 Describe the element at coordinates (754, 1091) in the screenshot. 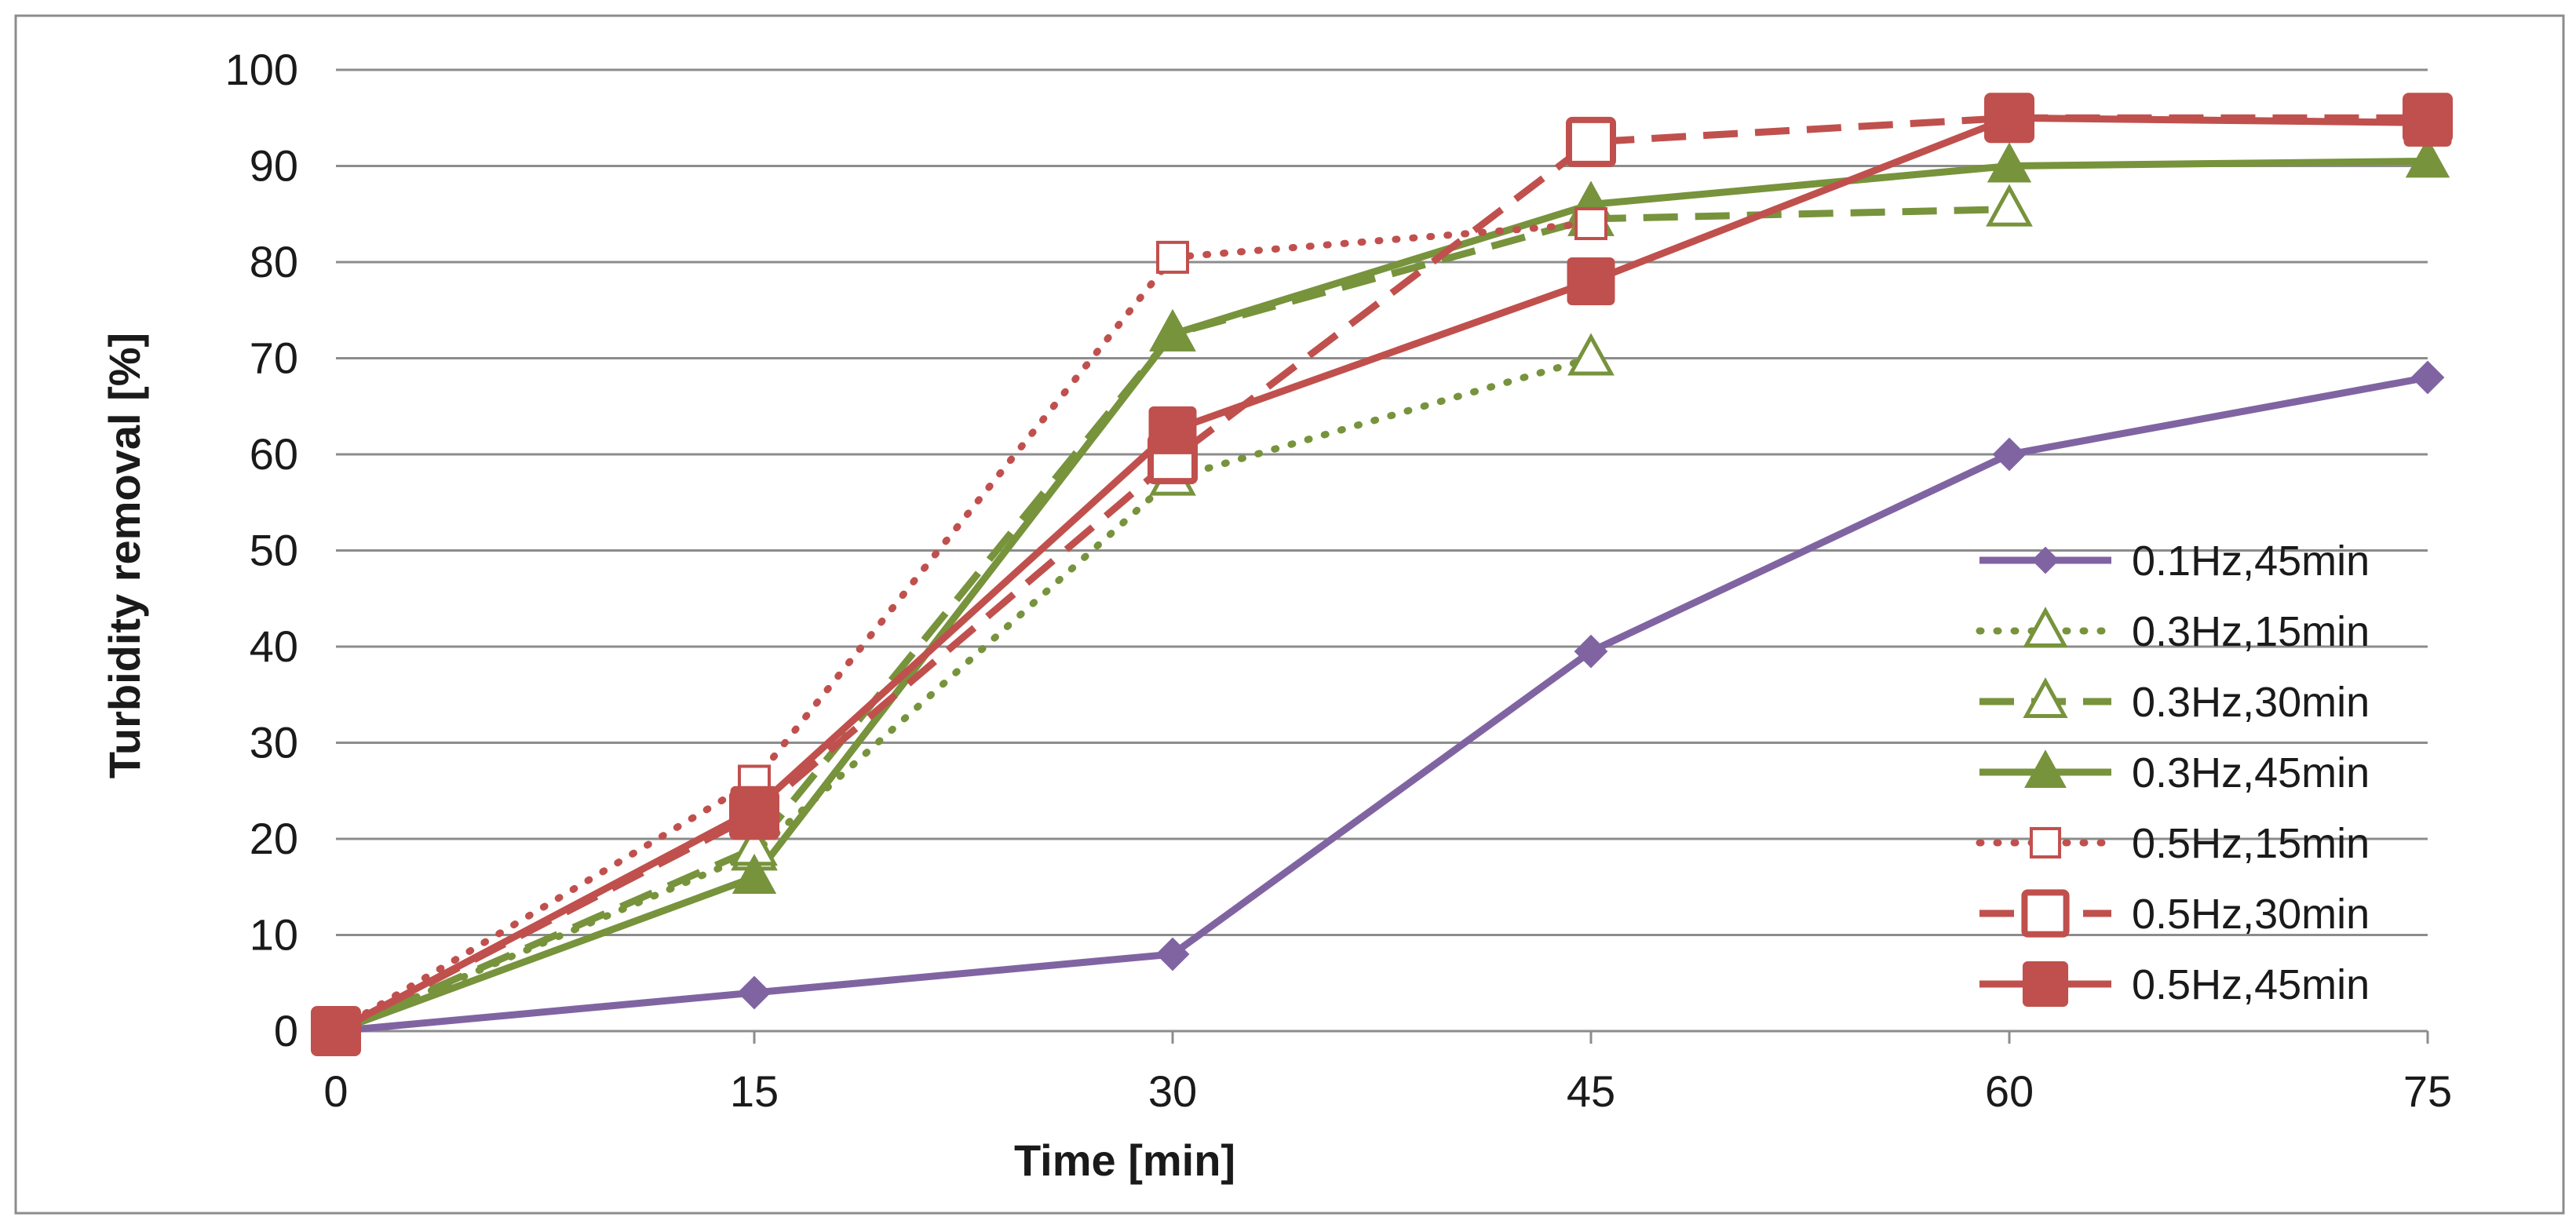

I see `x-tick-label: 15` at that location.